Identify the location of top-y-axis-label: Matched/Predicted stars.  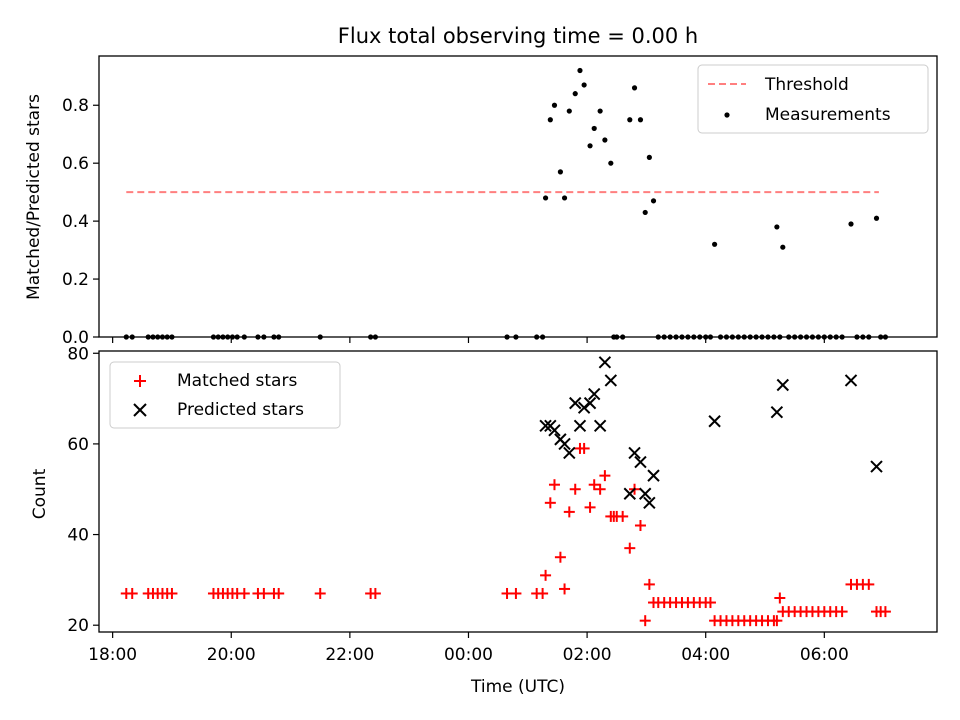
(34, 197).